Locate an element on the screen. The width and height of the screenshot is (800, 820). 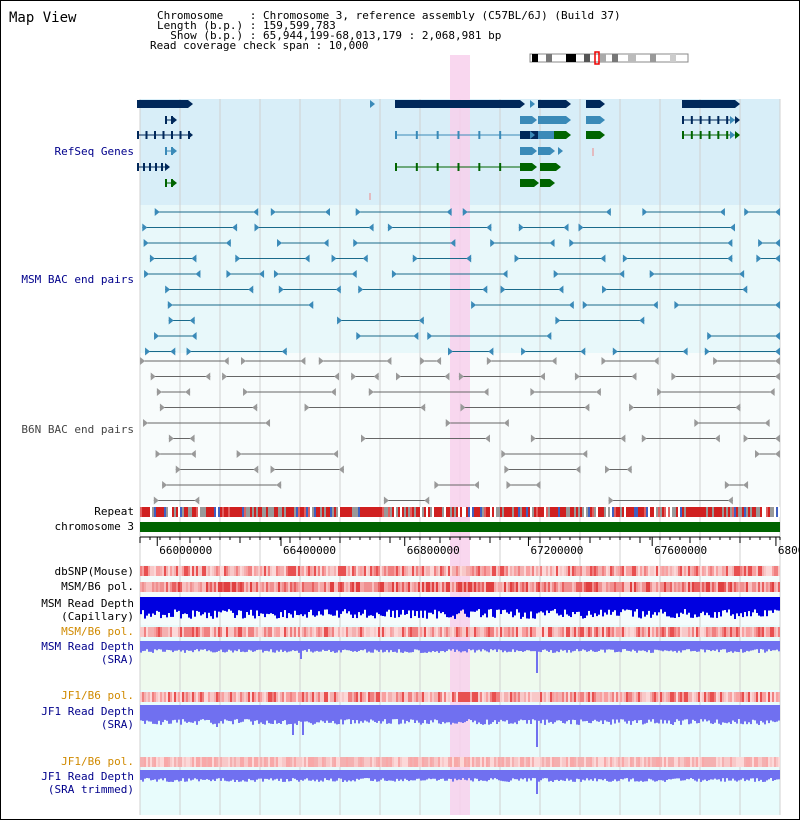
track-label-jf1-pol-2: JF1/B6 pol. is located at coordinates (97, 761).